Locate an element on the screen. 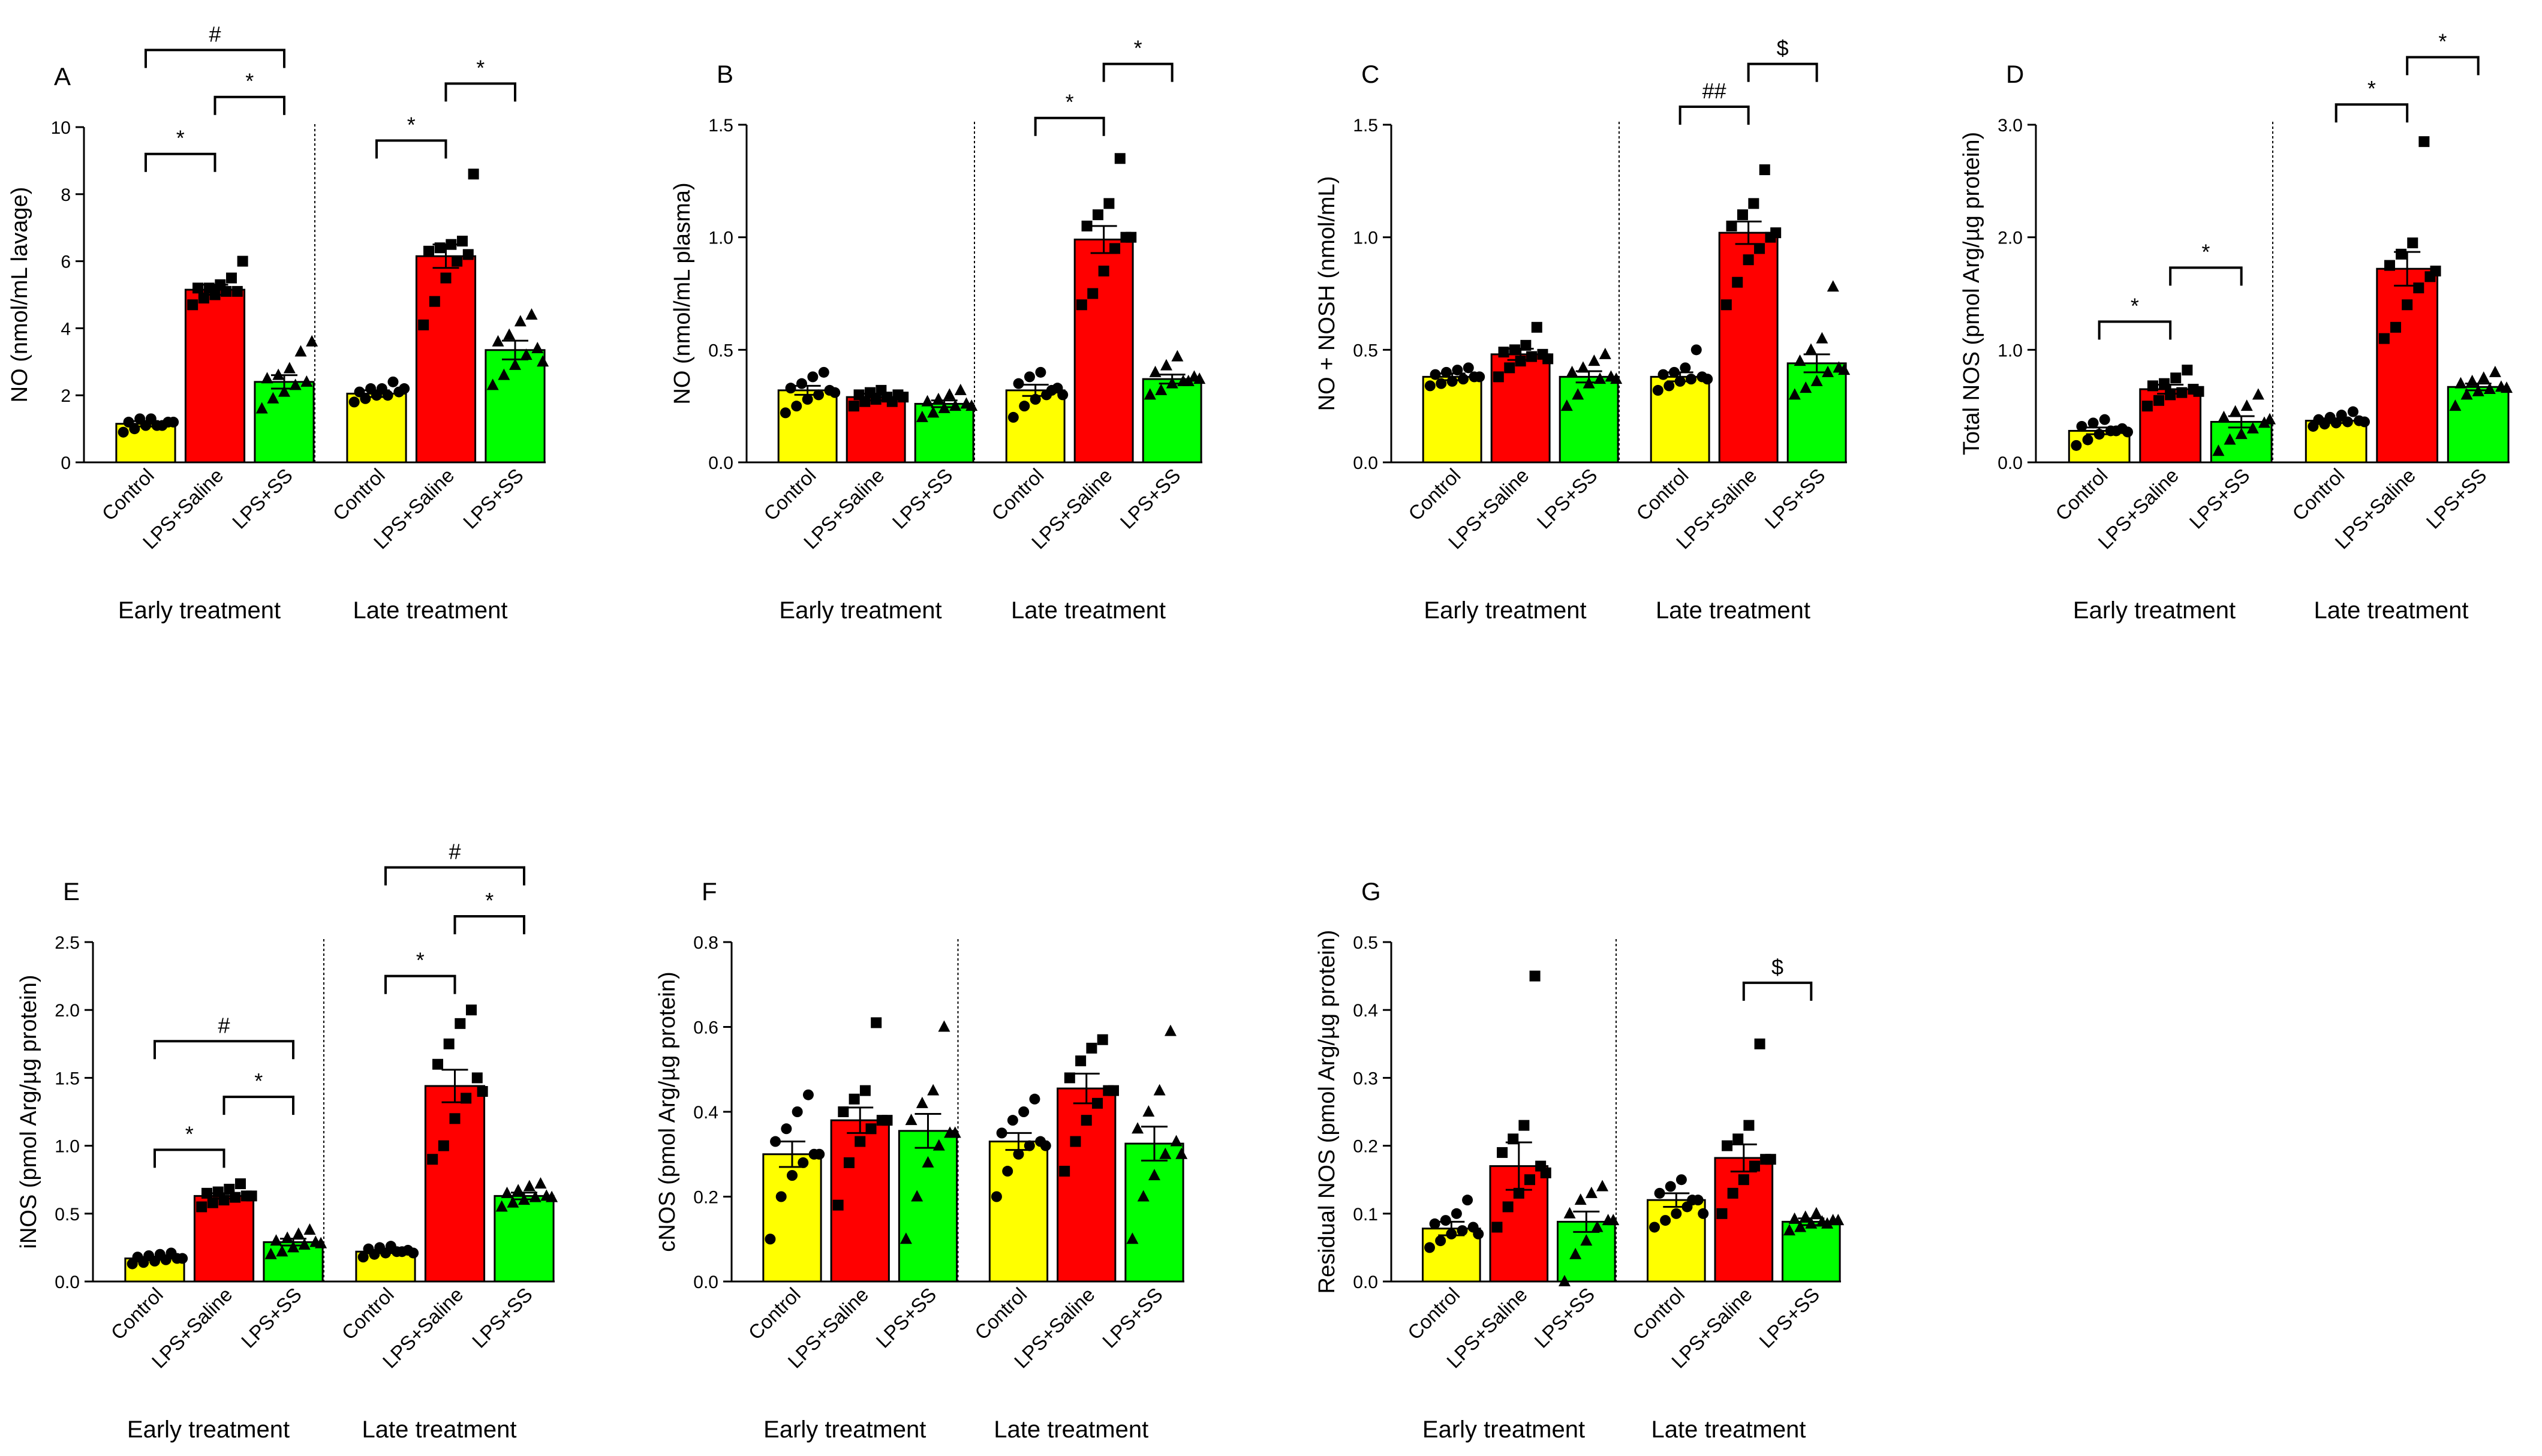 The height and width of the screenshot is (1456, 2542). y-tick-label: 4 is located at coordinates (66, 329).